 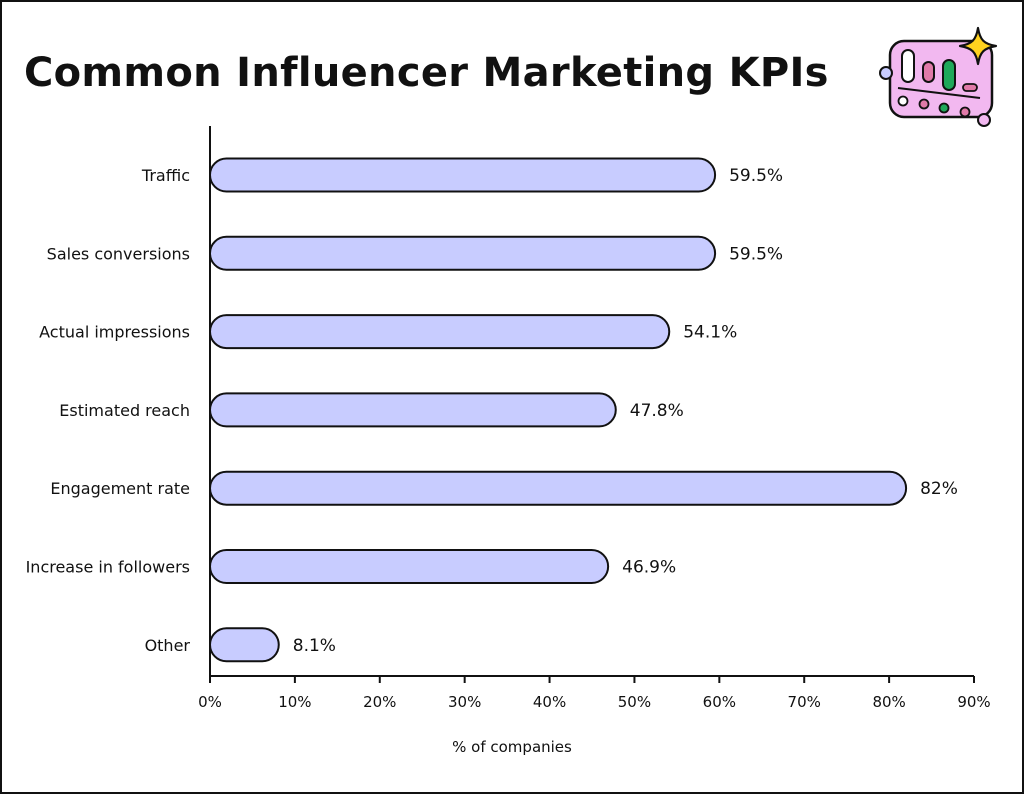 I want to click on value-label: 47.8%, so click(x=657, y=411).